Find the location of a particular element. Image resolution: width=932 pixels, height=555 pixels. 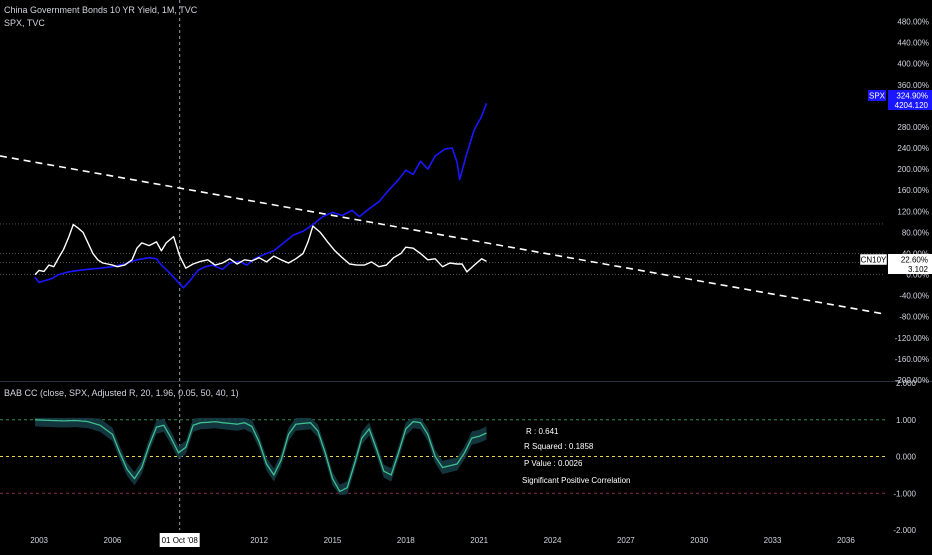

x-tick-label: 2024 is located at coordinates (553, 540).